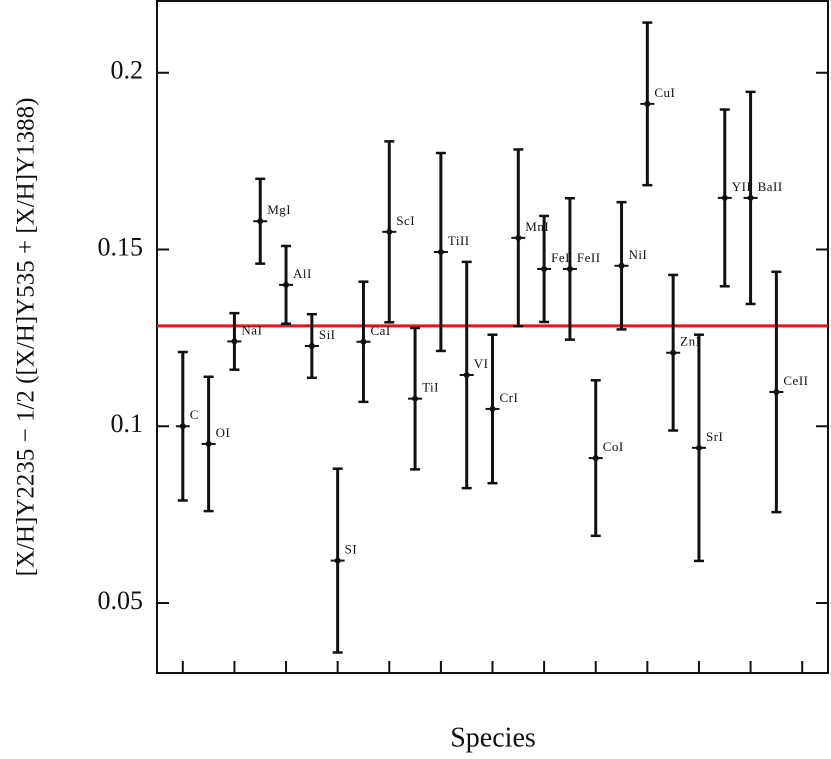 The height and width of the screenshot is (759, 831). I want to click on species-label: C, so click(194, 414).